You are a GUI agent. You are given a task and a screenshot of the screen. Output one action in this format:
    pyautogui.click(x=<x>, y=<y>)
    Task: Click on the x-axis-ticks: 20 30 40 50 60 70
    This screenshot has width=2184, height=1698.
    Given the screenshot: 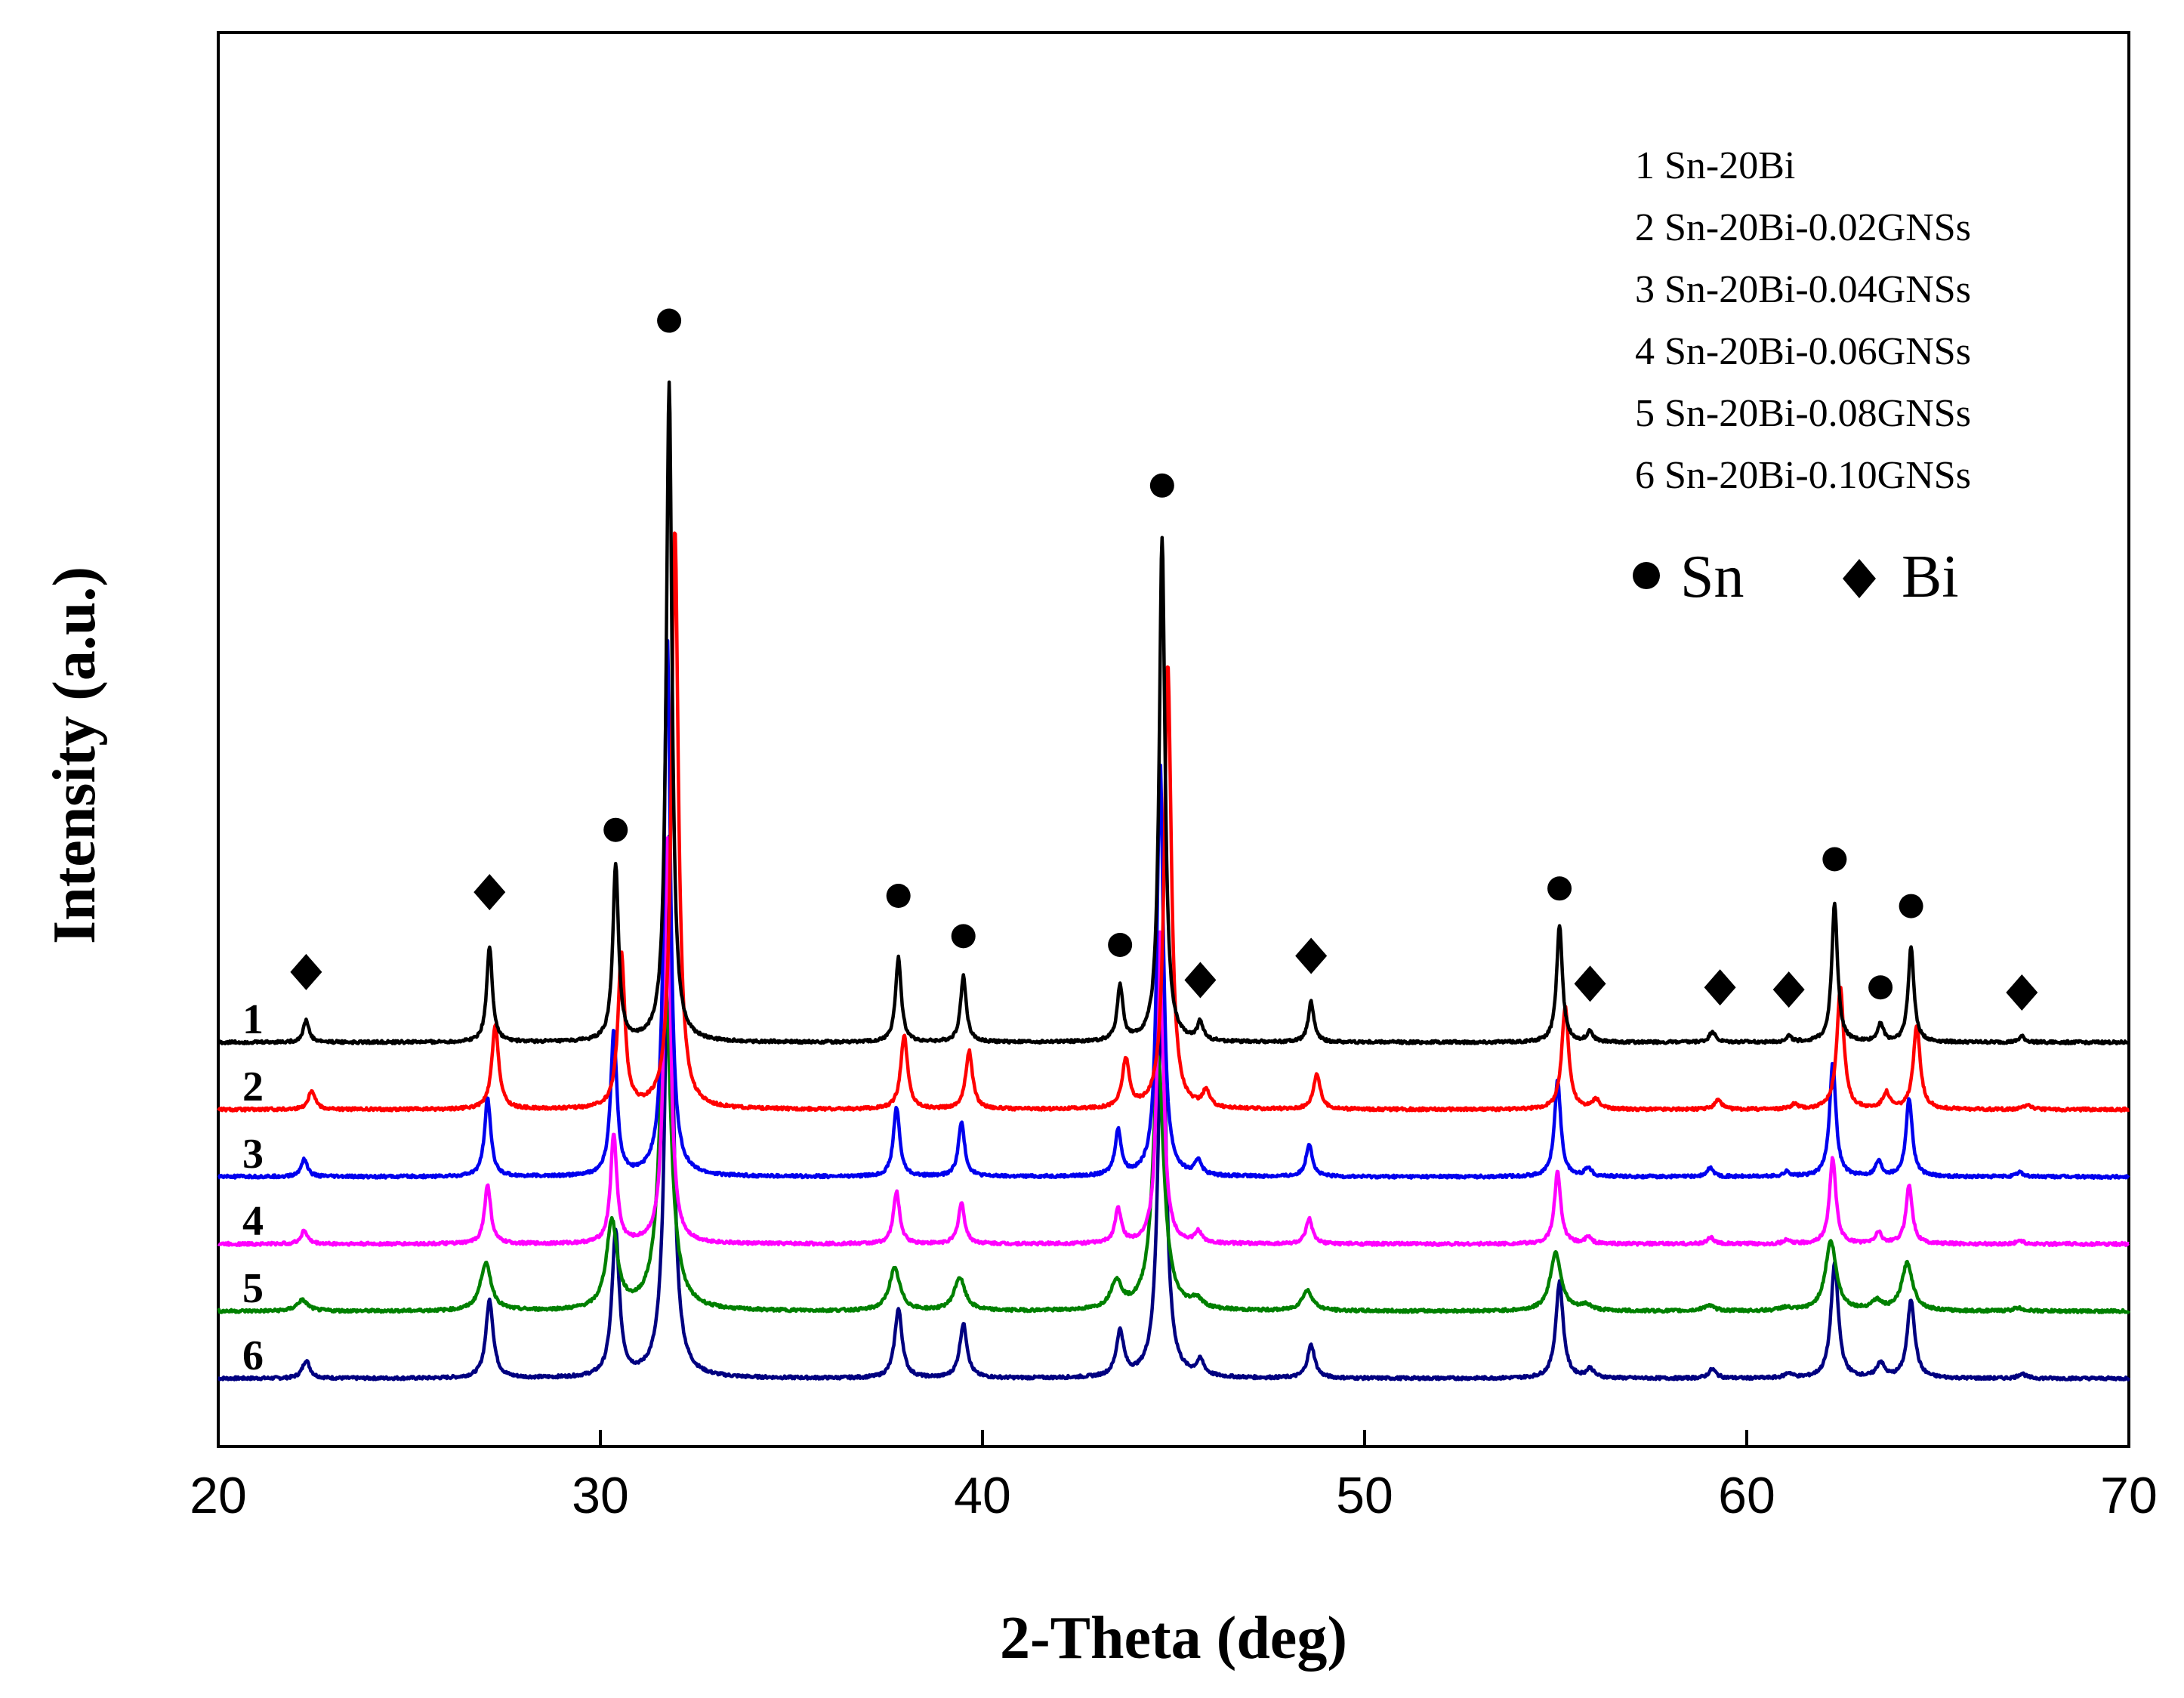 What is the action you would take?
    pyautogui.click(x=1174, y=1477)
    